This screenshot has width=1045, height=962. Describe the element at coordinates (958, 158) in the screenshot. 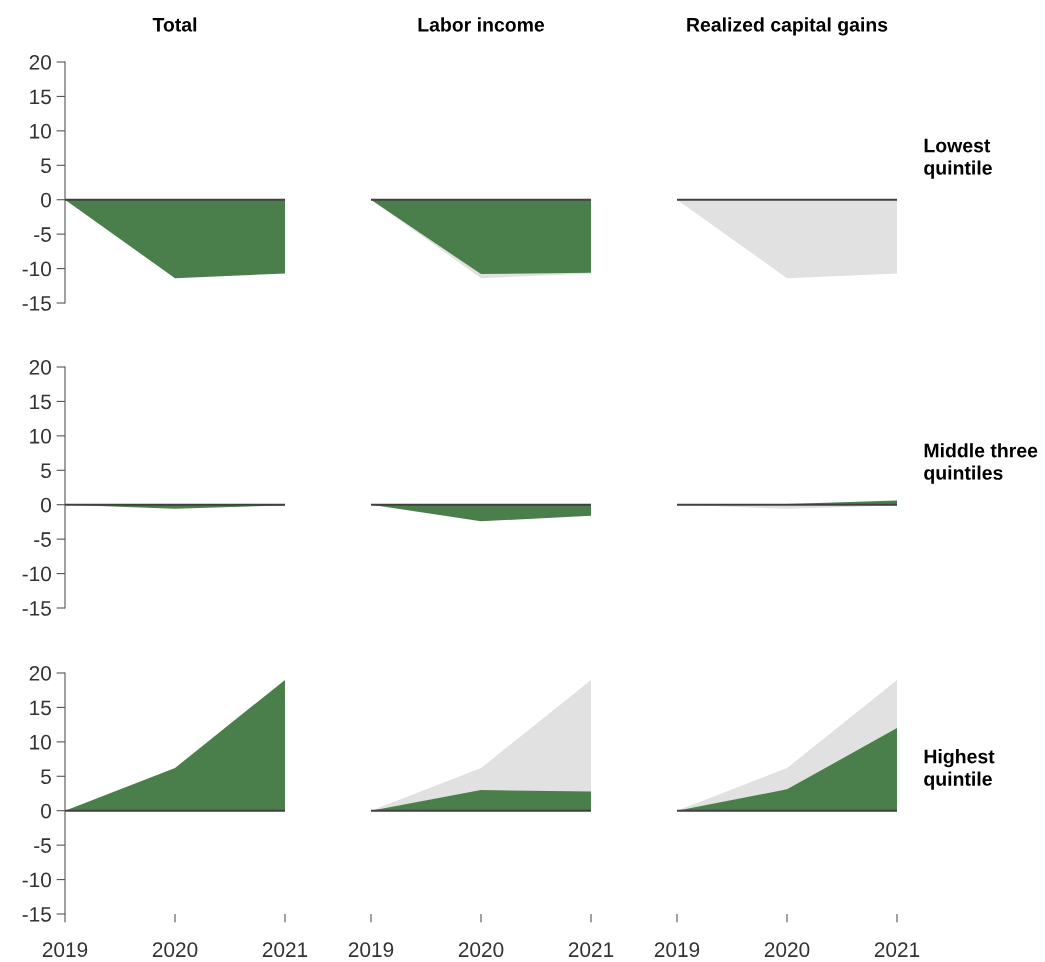

I see `text: Lowest quintile` at that location.